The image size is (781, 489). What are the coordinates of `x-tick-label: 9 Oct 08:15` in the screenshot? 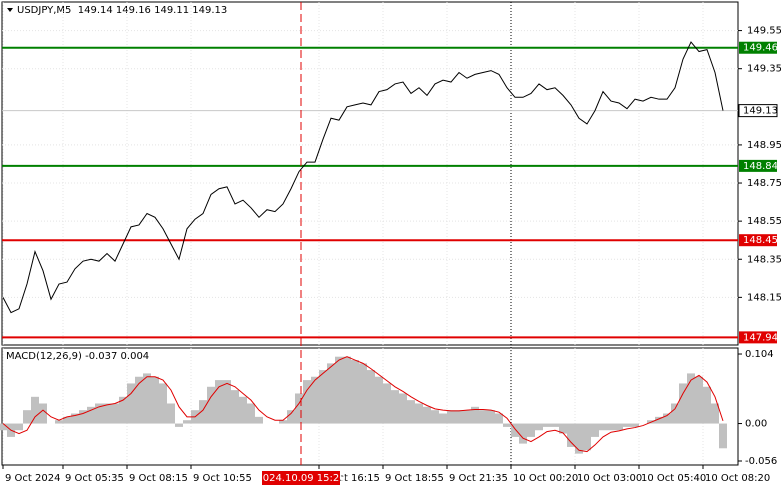 It's located at (158, 478).